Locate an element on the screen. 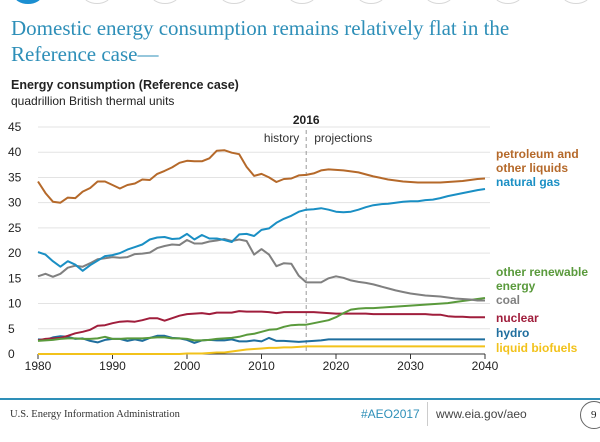  series-line-coal is located at coordinates (261, 270).